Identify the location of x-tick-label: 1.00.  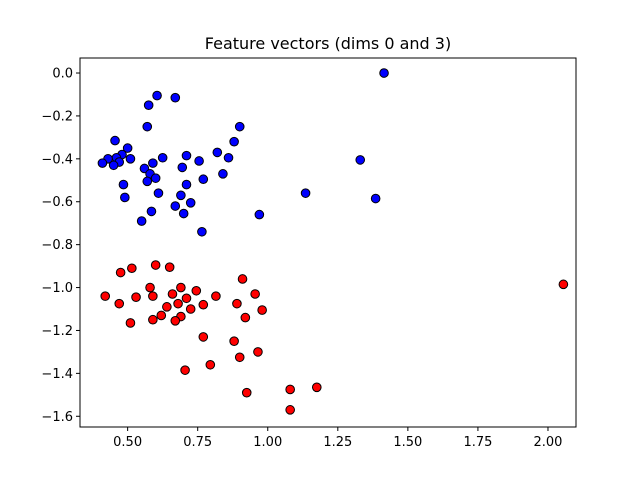
(267, 442).